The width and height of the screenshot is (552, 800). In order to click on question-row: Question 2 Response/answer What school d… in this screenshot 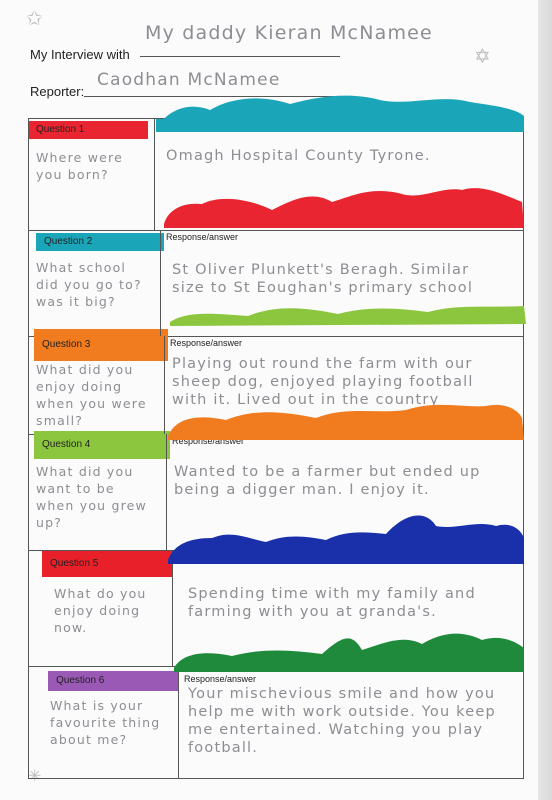, I will do `click(276, 283)`.